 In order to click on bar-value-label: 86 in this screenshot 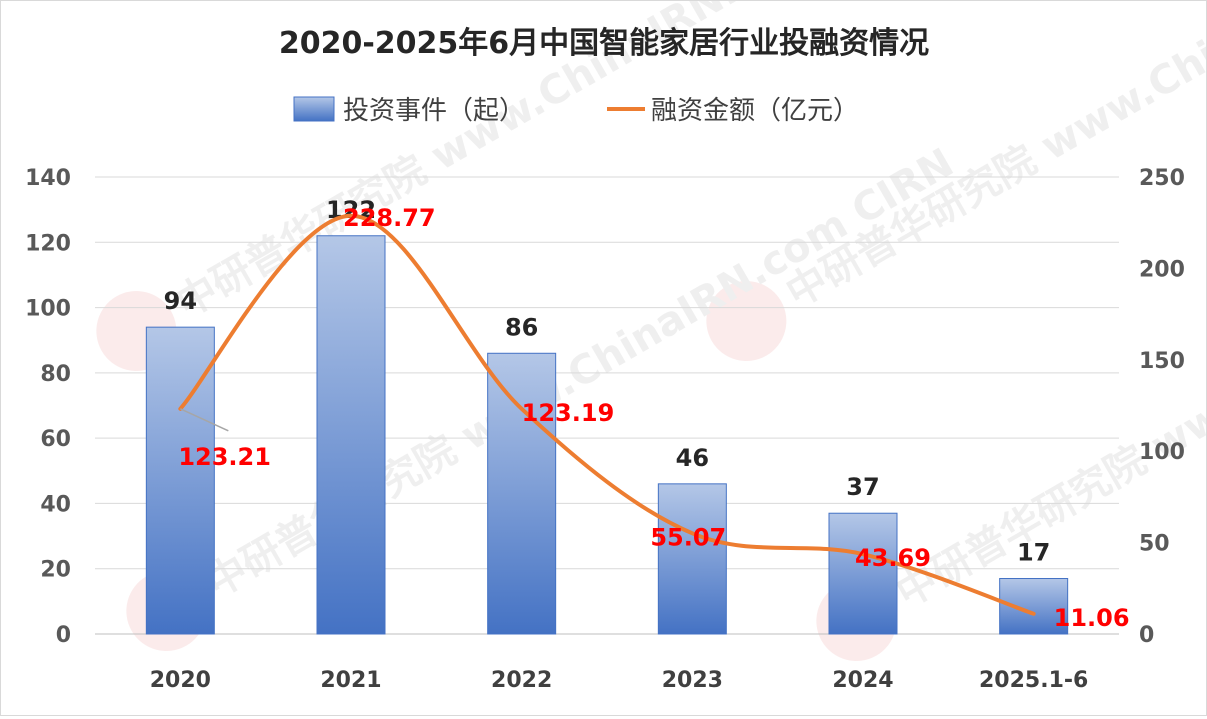, I will do `click(521, 327)`.